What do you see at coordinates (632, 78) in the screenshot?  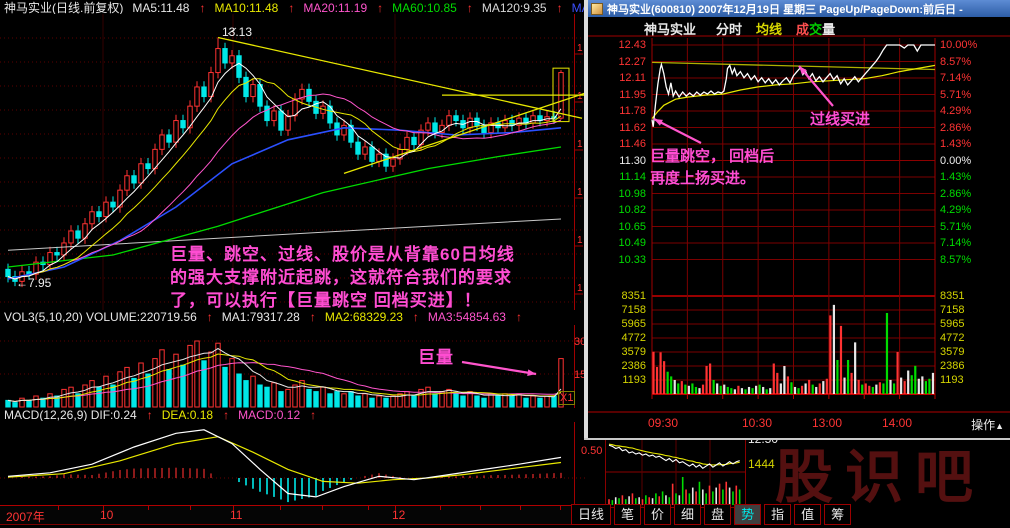 I see `price-scale-left-2: 12.11` at bounding box center [632, 78].